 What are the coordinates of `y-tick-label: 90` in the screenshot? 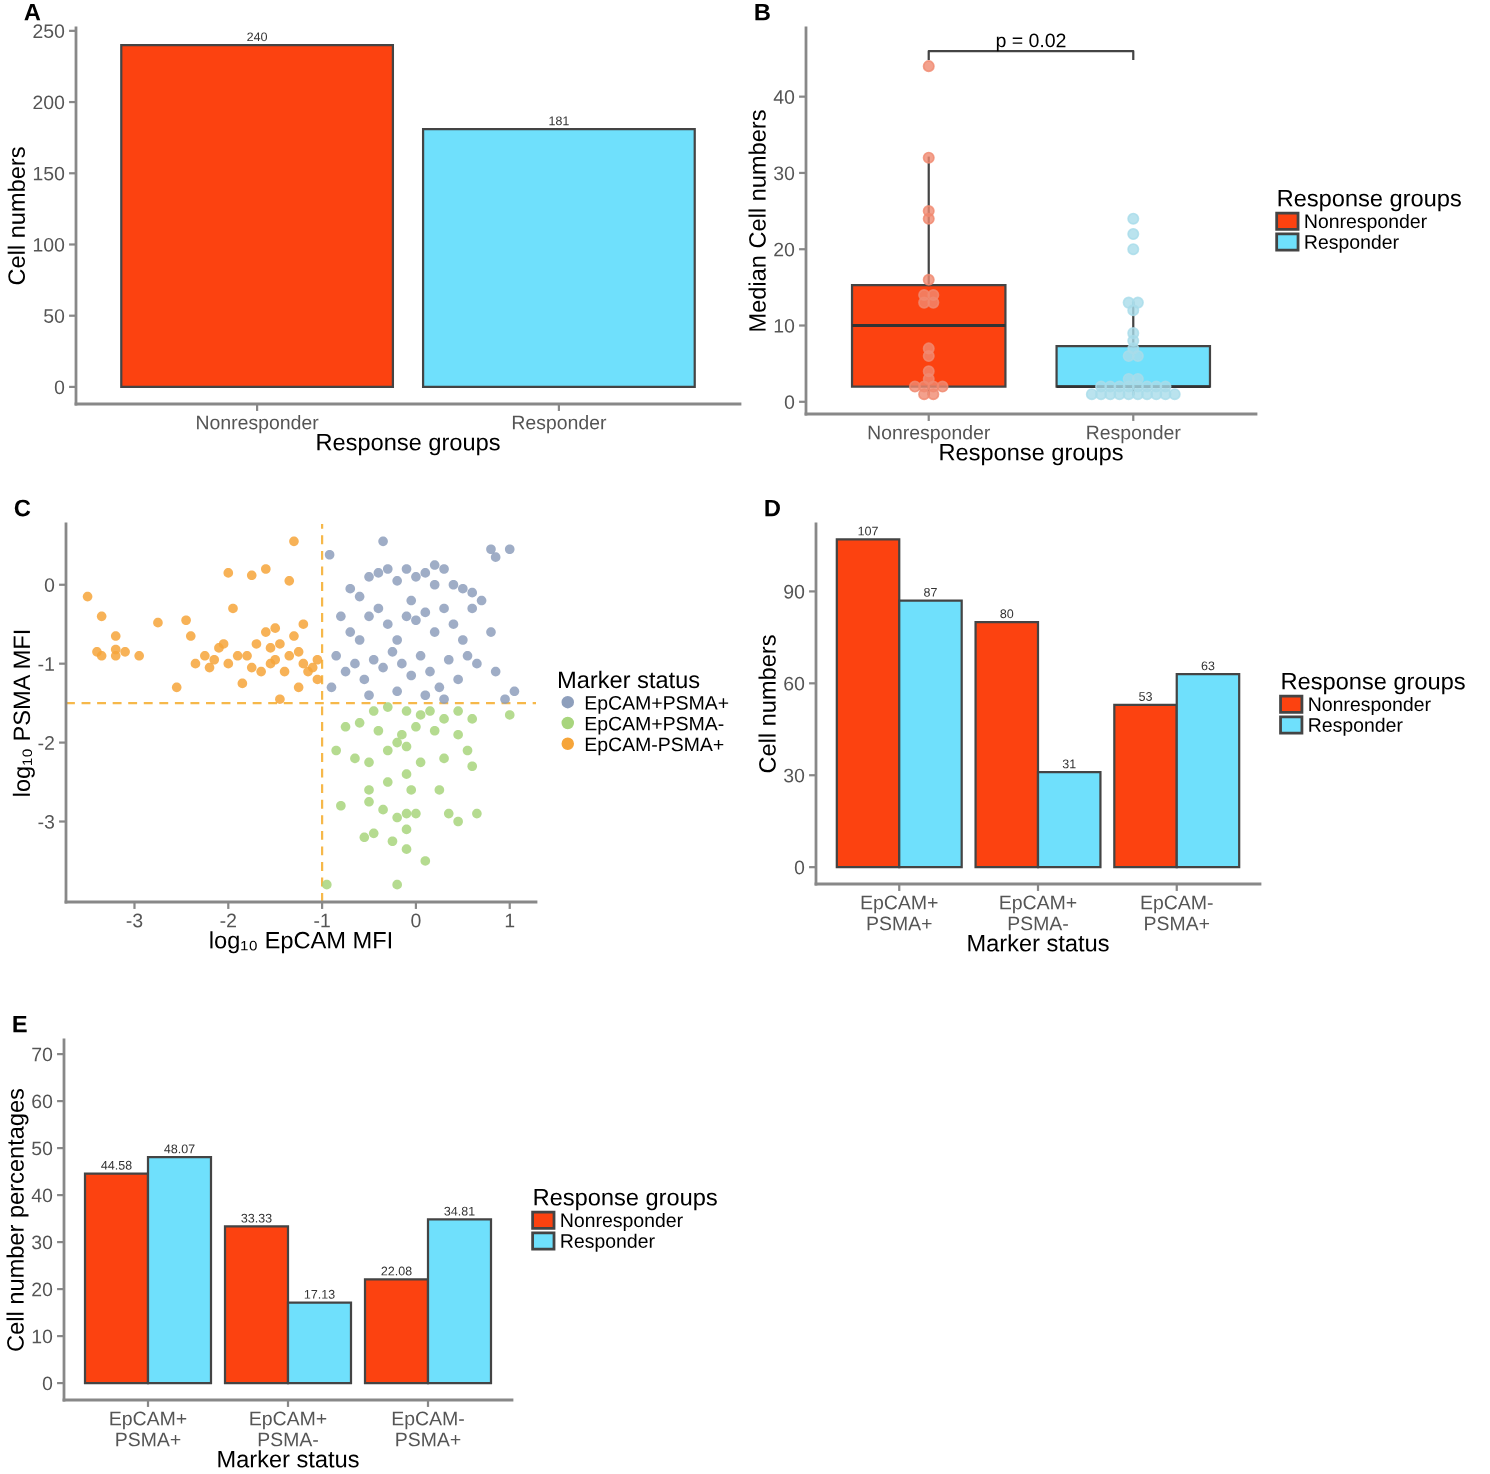 It's located at (794, 591).